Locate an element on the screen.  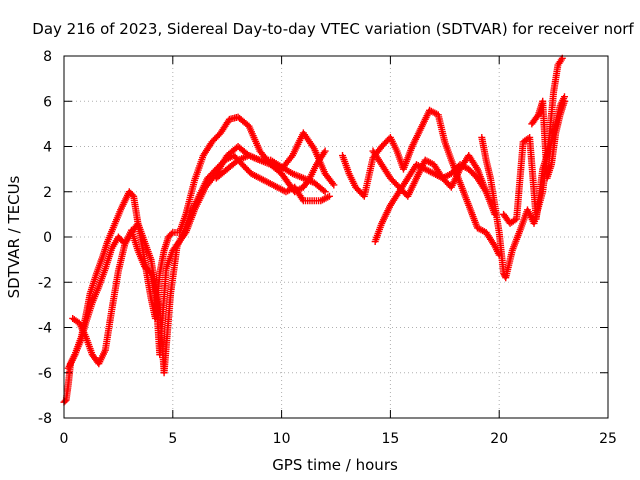
y-tick-label: -8 is located at coordinates (45, 419).